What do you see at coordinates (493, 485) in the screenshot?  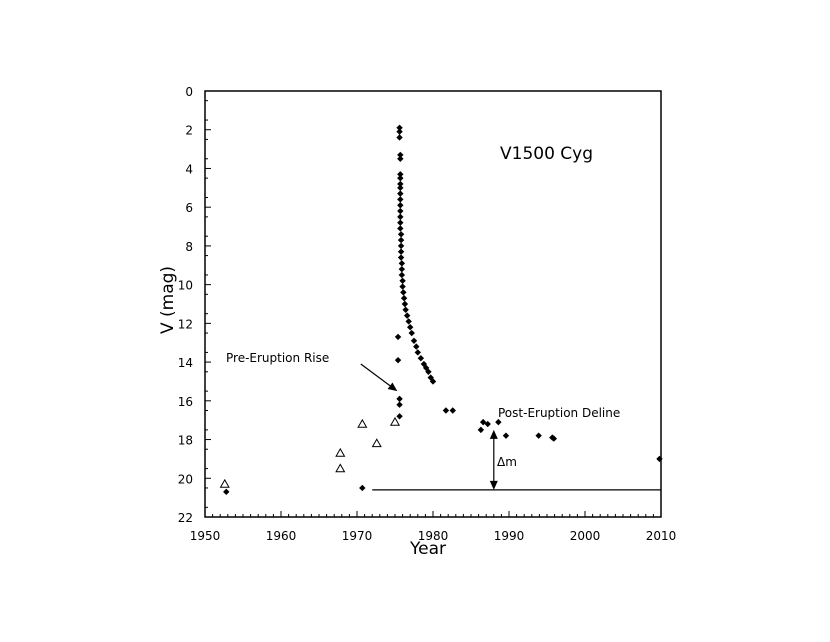 I see `delta-m-arrowhead-down` at bounding box center [493, 485].